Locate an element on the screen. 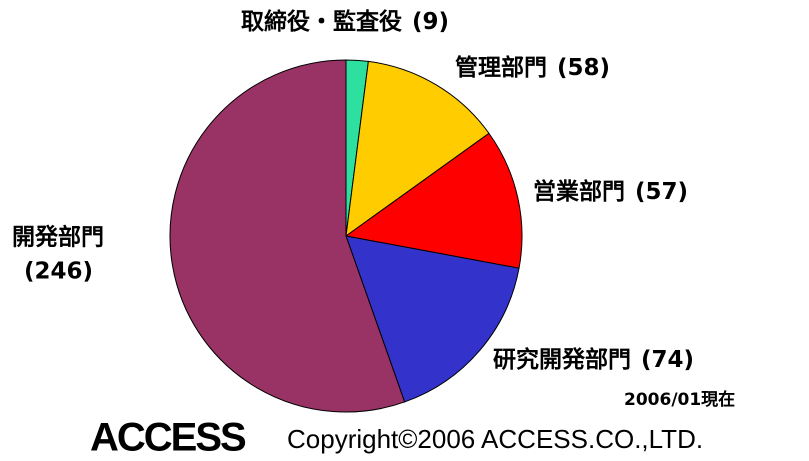 This screenshot has width=809, height=461. value-label: (74) is located at coordinates (667, 360).